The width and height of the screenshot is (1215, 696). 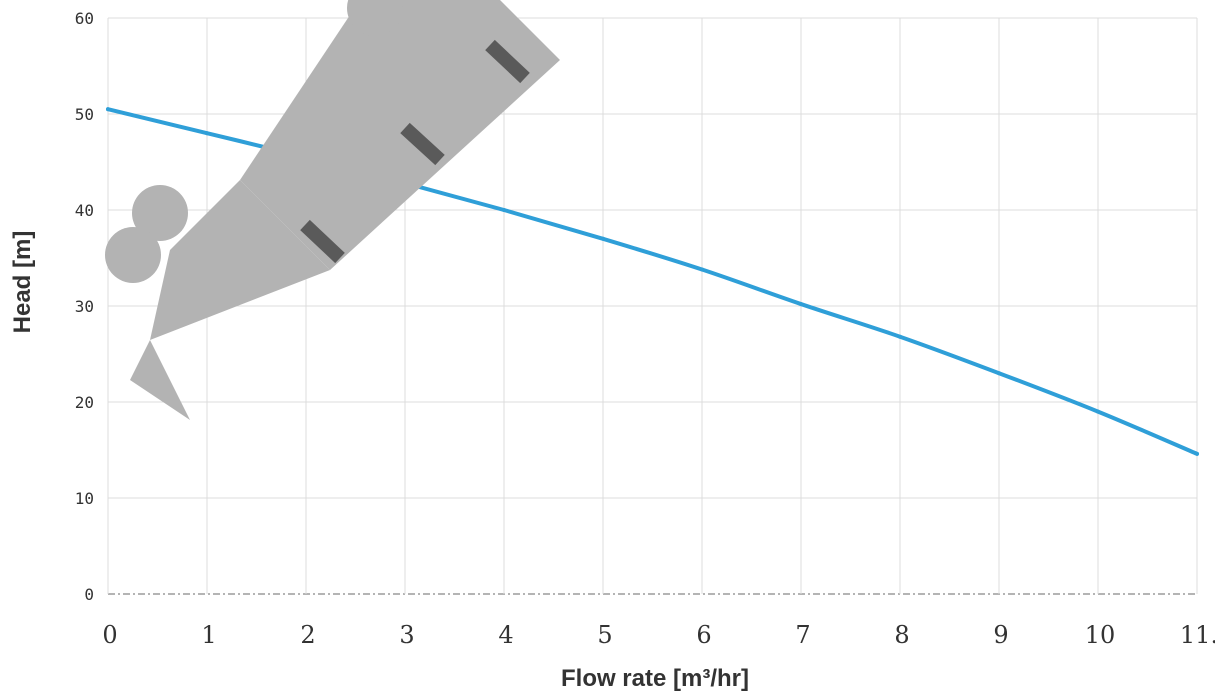 What do you see at coordinates (658, 635) in the screenshot?
I see `x-axis-ticks: 0 1 2 3 4 5 6 7 8 9 10 11.` at bounding box center [658, 635].